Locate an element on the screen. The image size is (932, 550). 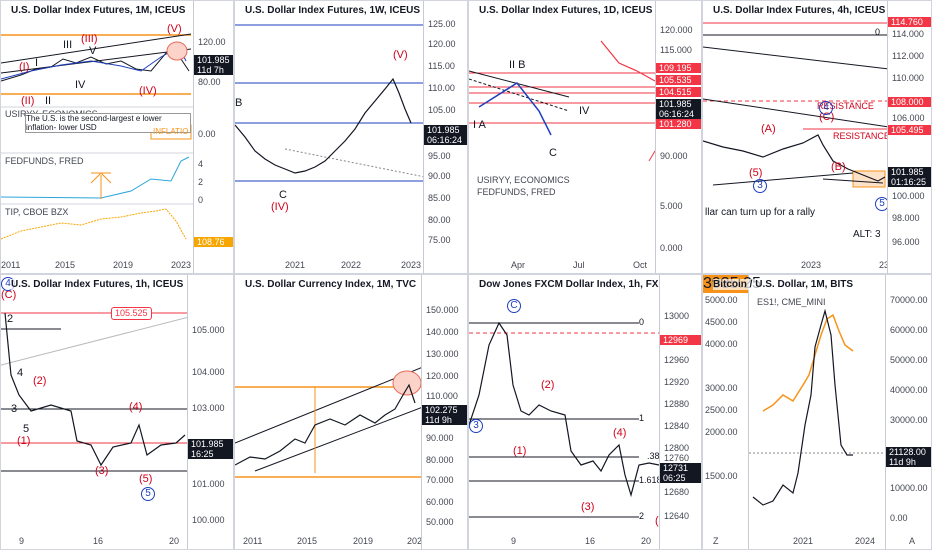
axis-tick: 12640 is located at coordinates (677, 516).